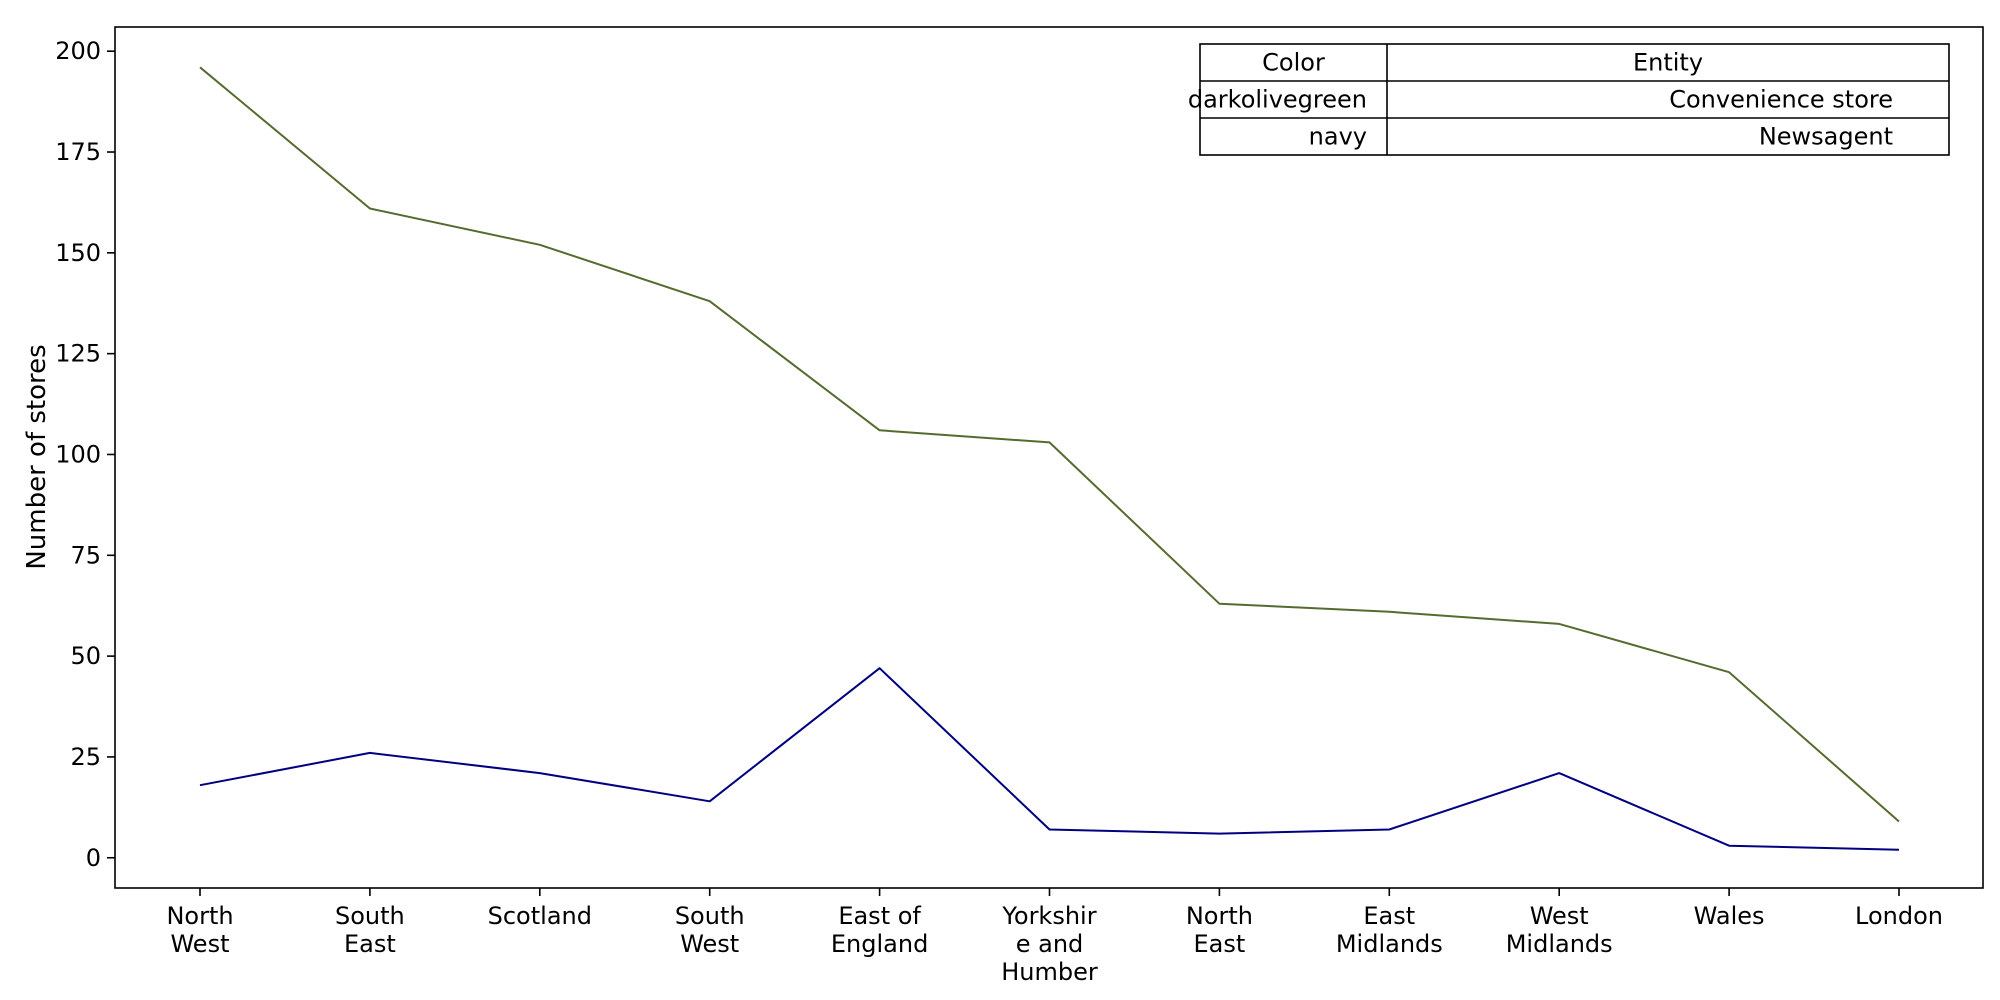  What do you see at coordinates (1293, 63) in the screenshot?
I see `legend-header-color: Color` at bounding box center [1293, 63].